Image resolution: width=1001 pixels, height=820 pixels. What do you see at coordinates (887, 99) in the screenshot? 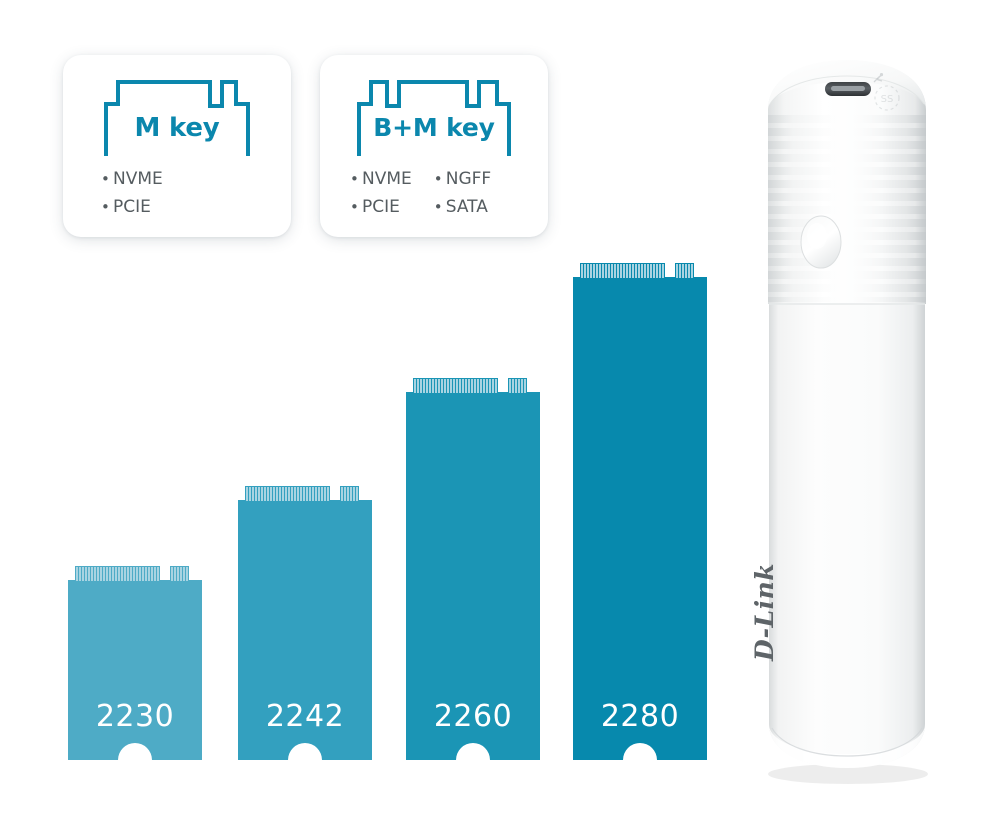
I see `svg-text: SS` at bounding box center [887, 99].